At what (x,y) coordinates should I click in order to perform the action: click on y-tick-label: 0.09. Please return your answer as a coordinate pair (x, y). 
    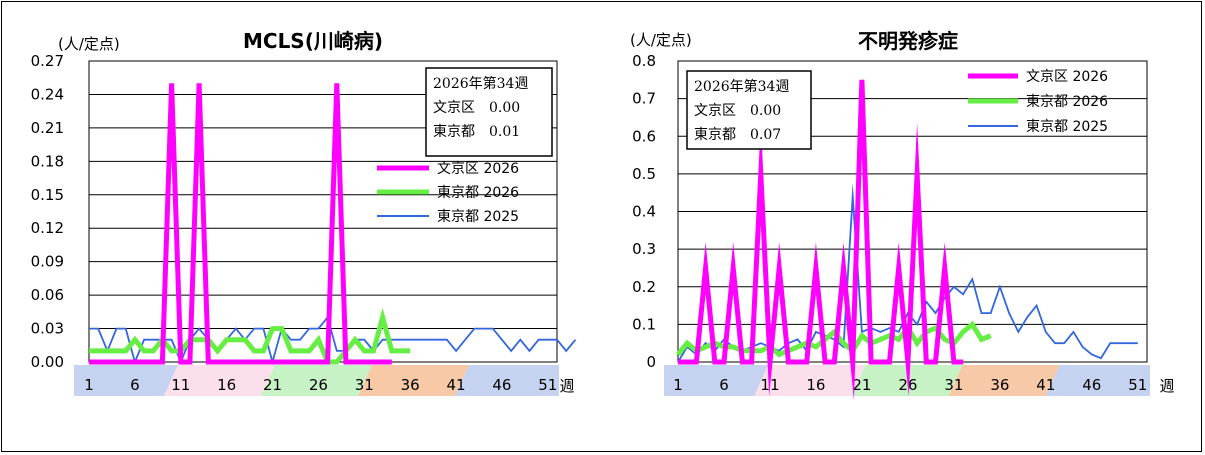
    Looking at the image, I should click on (47, 262).